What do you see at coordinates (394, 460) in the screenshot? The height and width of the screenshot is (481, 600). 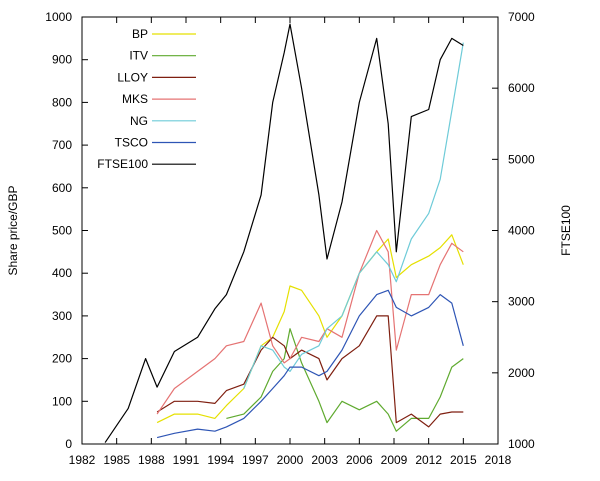 I see `x-tick-label: 2009` at bounding box center [394, 460].